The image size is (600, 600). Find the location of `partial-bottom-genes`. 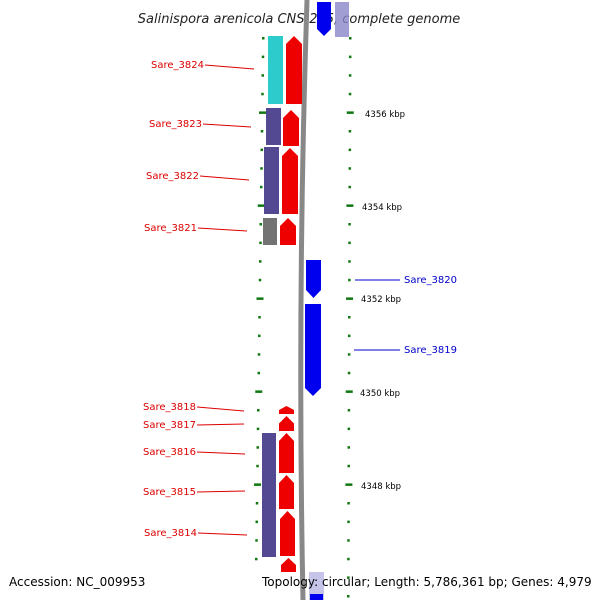

partial-bottom-genes is located at coordinates (316, 586).